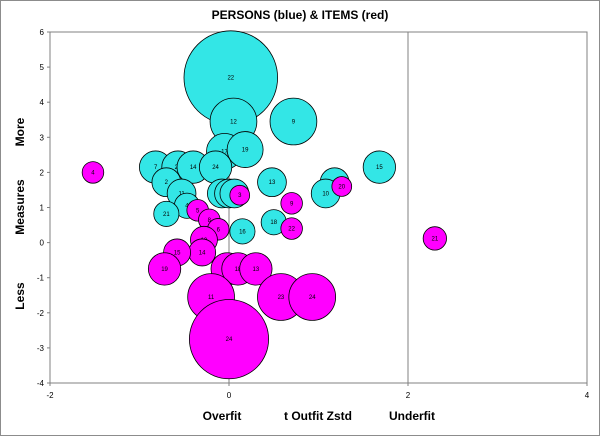 This screenshot has width=600, height=436. What do you see at coordinates (202, 253) in the screenshot?
I see `items-bubble-label: 14` at bounding box center [202, 253].